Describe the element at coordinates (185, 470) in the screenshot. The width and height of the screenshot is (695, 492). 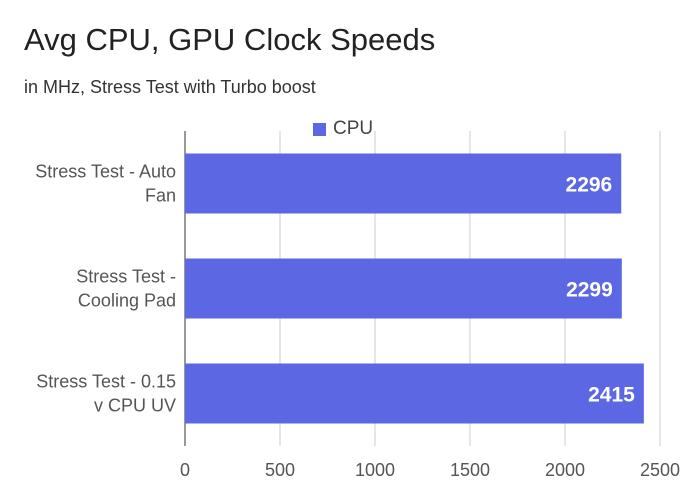
I see `x-tick-label: 0` at that location.